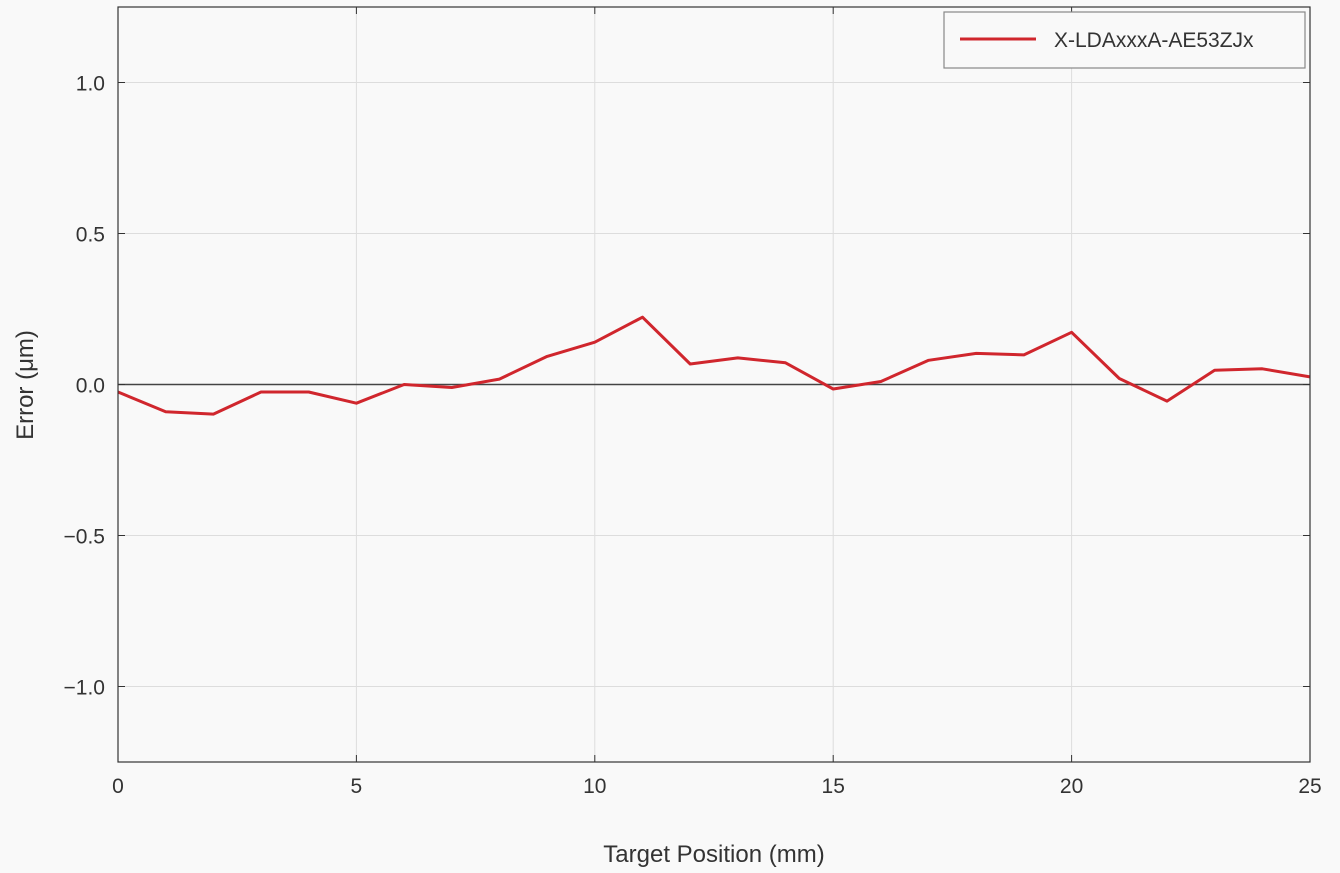 Image resolution: width=1340 pixels, height=873 pixels. Describe the element at coordinates (1309, 786) in the screenshot. I see `x-tick-label: 25` at that location.